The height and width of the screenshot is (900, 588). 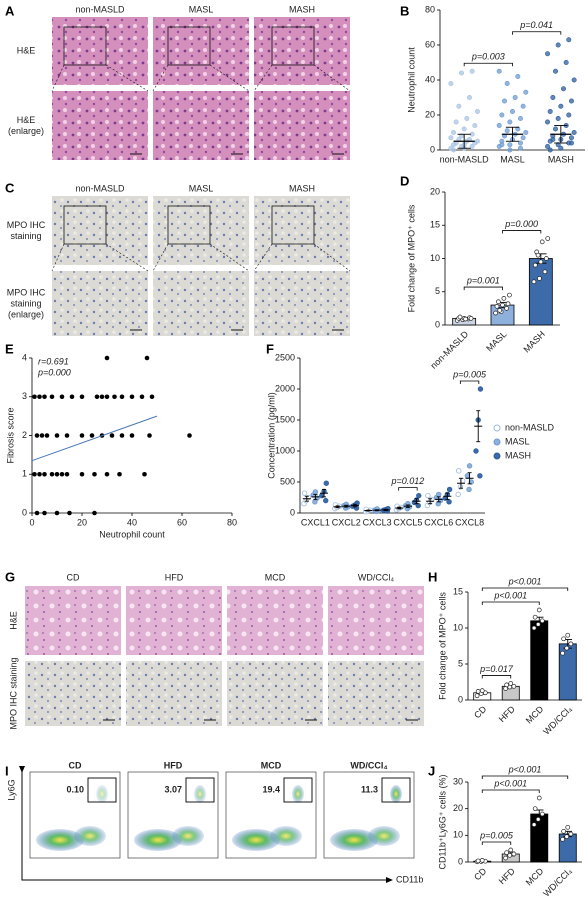 What do you see at coordinates (189, 46) in the screenshot?
I see `inset-box` at bounding box center [189, 46].